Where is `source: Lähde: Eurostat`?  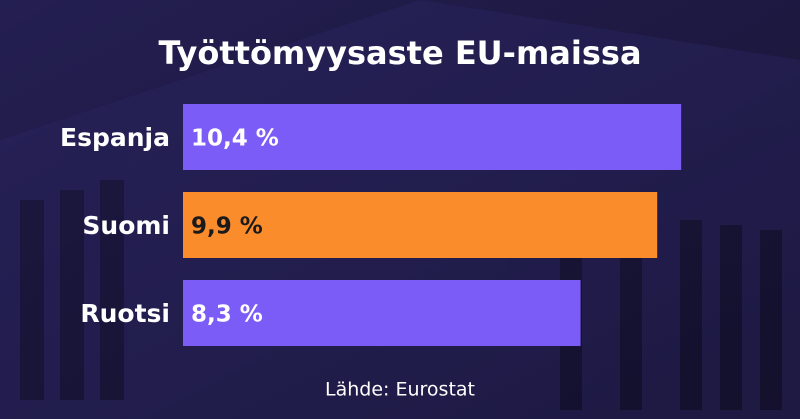 source: Lähde: Eurostat is located at coordinates (400, 390).